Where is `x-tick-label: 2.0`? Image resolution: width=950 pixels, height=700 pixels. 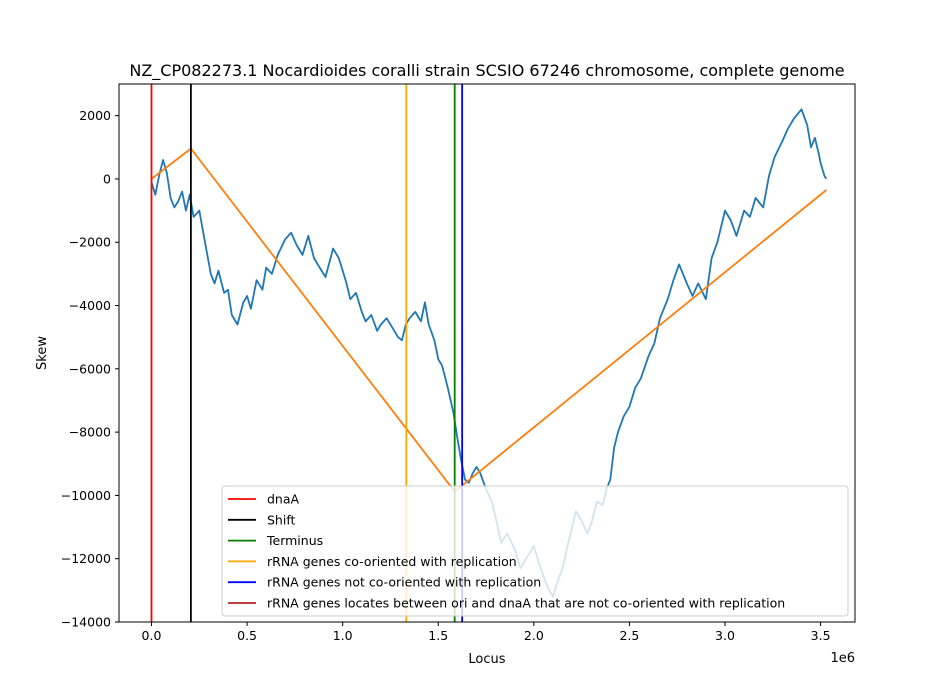 x-tick-label: 2.0 is located at coordinates (534, 635).